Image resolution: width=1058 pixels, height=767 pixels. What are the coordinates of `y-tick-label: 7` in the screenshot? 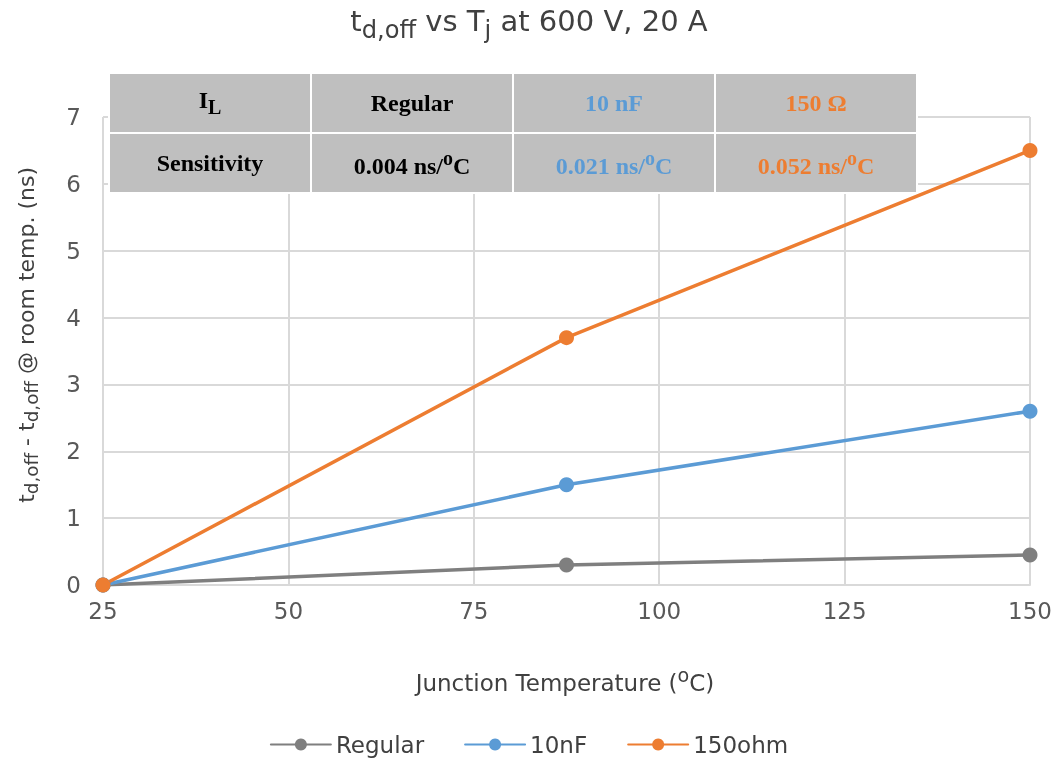 It's located at (73, 117).